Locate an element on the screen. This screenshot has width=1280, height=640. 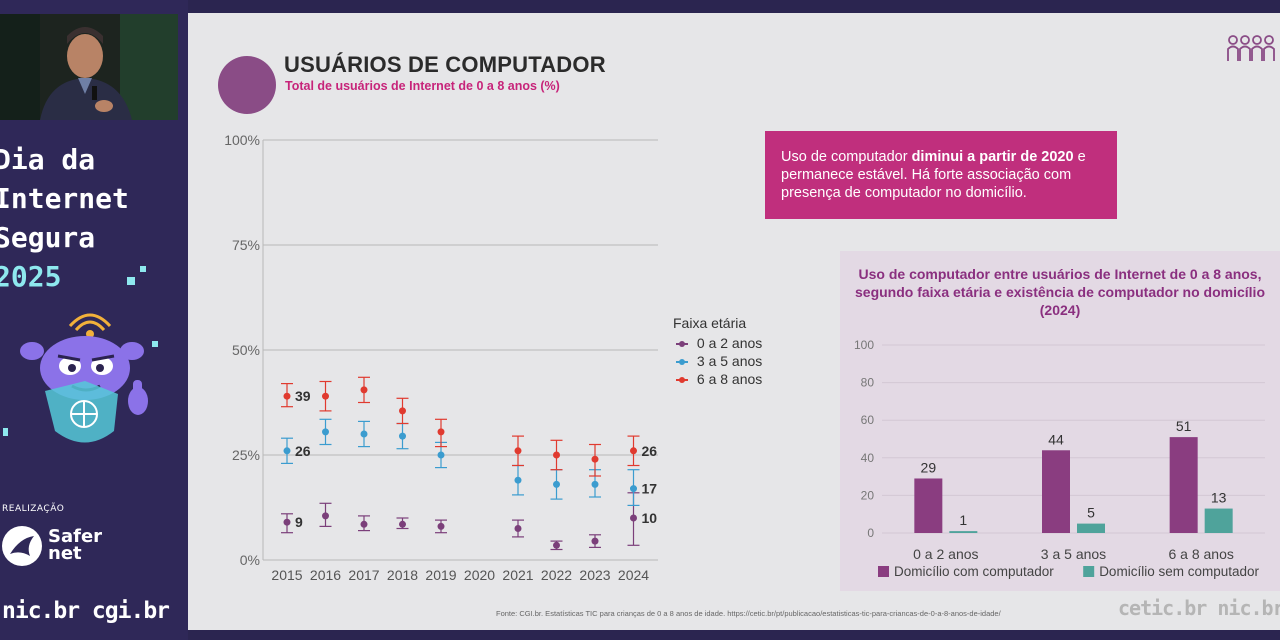
legend-label: Domicílio com computador is located at coordinates (974, 571).